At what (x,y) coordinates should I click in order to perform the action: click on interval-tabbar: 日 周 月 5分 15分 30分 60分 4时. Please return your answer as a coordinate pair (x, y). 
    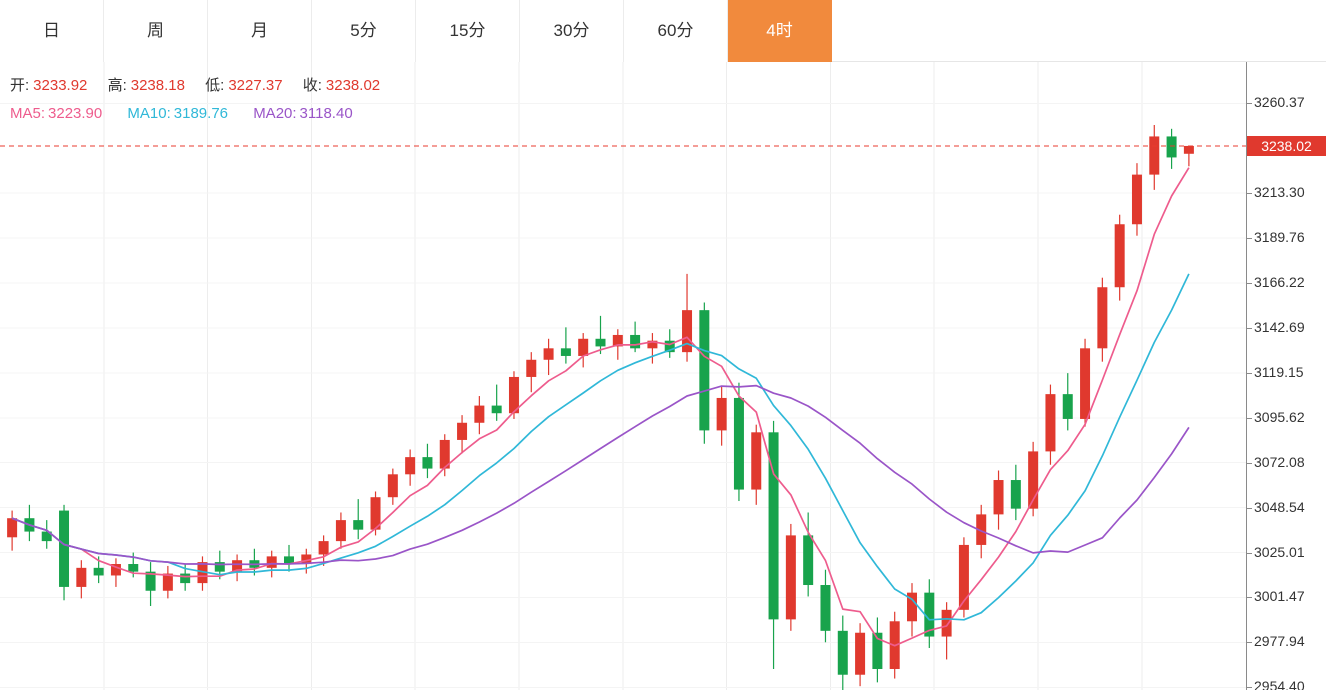
    Looking at the image, I should click on (663, 31).